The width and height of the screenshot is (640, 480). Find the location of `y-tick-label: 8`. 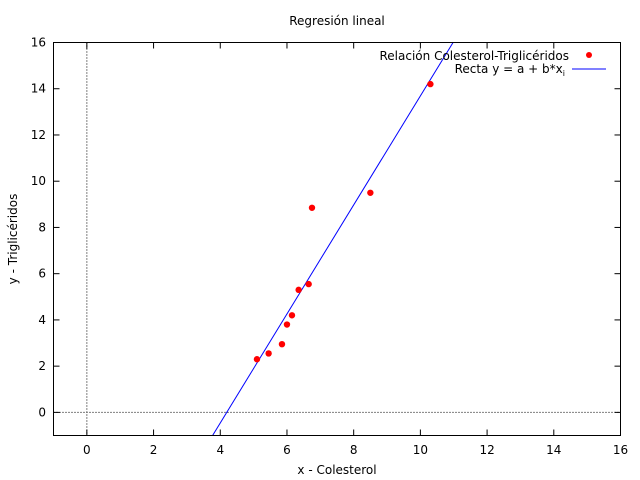

y-tick-label: 8 is located at coordinates (42, 227).